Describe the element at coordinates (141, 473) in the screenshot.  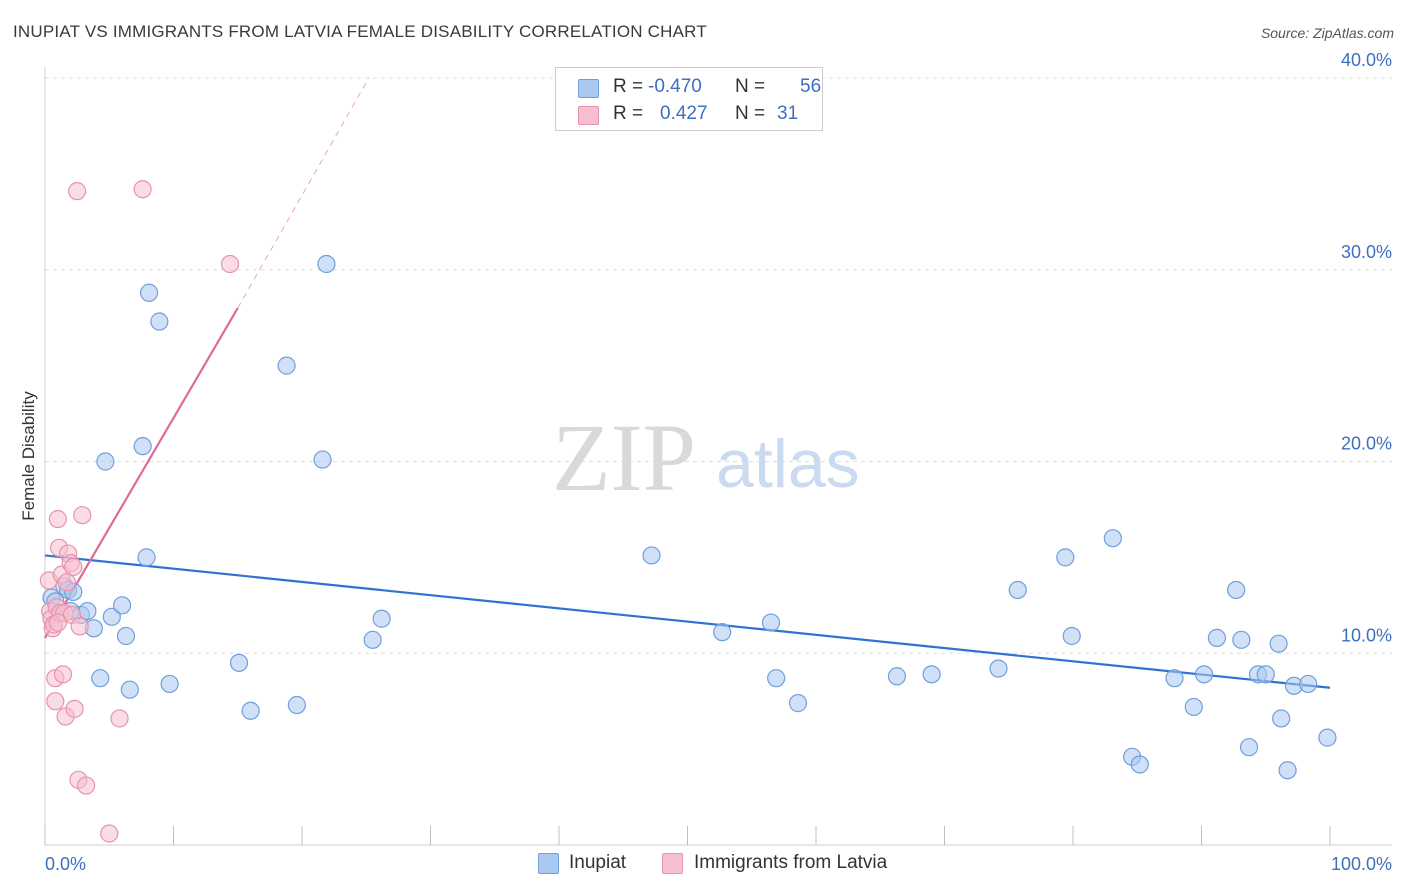
I see `latvia-trendline` at that location.